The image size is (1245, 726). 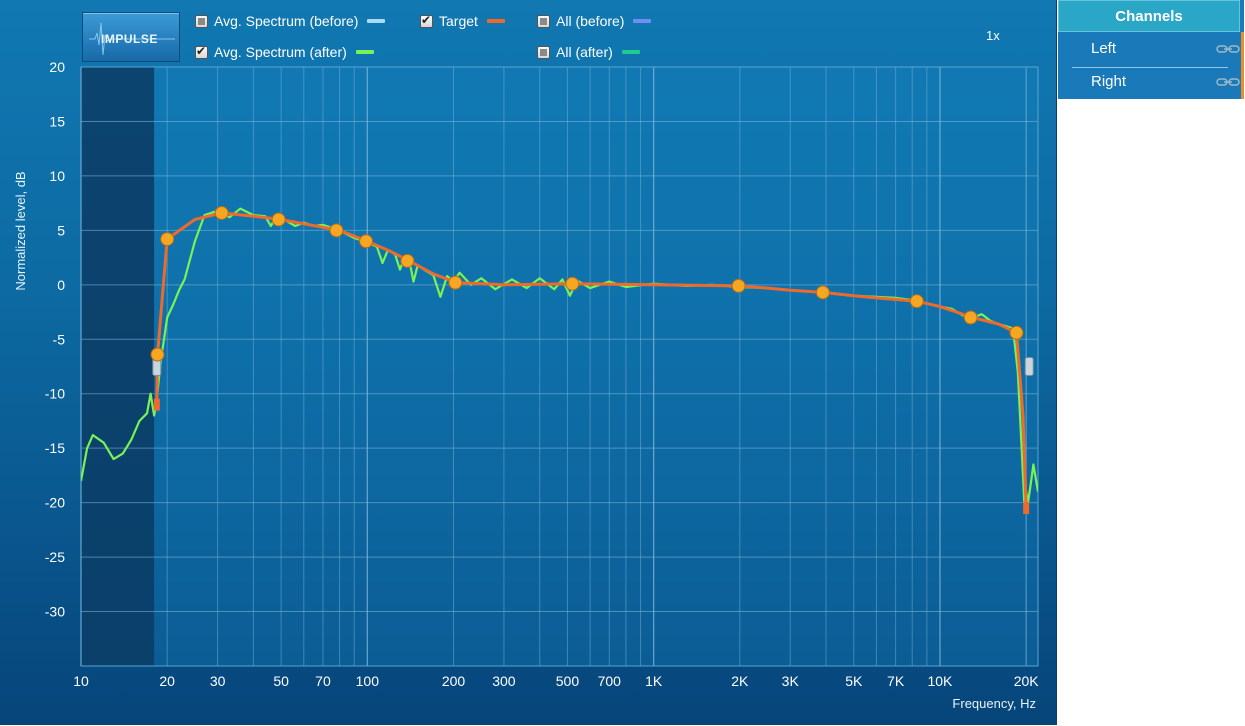 What do you see at coordinates (740, 681) in the screenshot?
I see `x-tick-label: 2K` at bounding box center [740, 681].